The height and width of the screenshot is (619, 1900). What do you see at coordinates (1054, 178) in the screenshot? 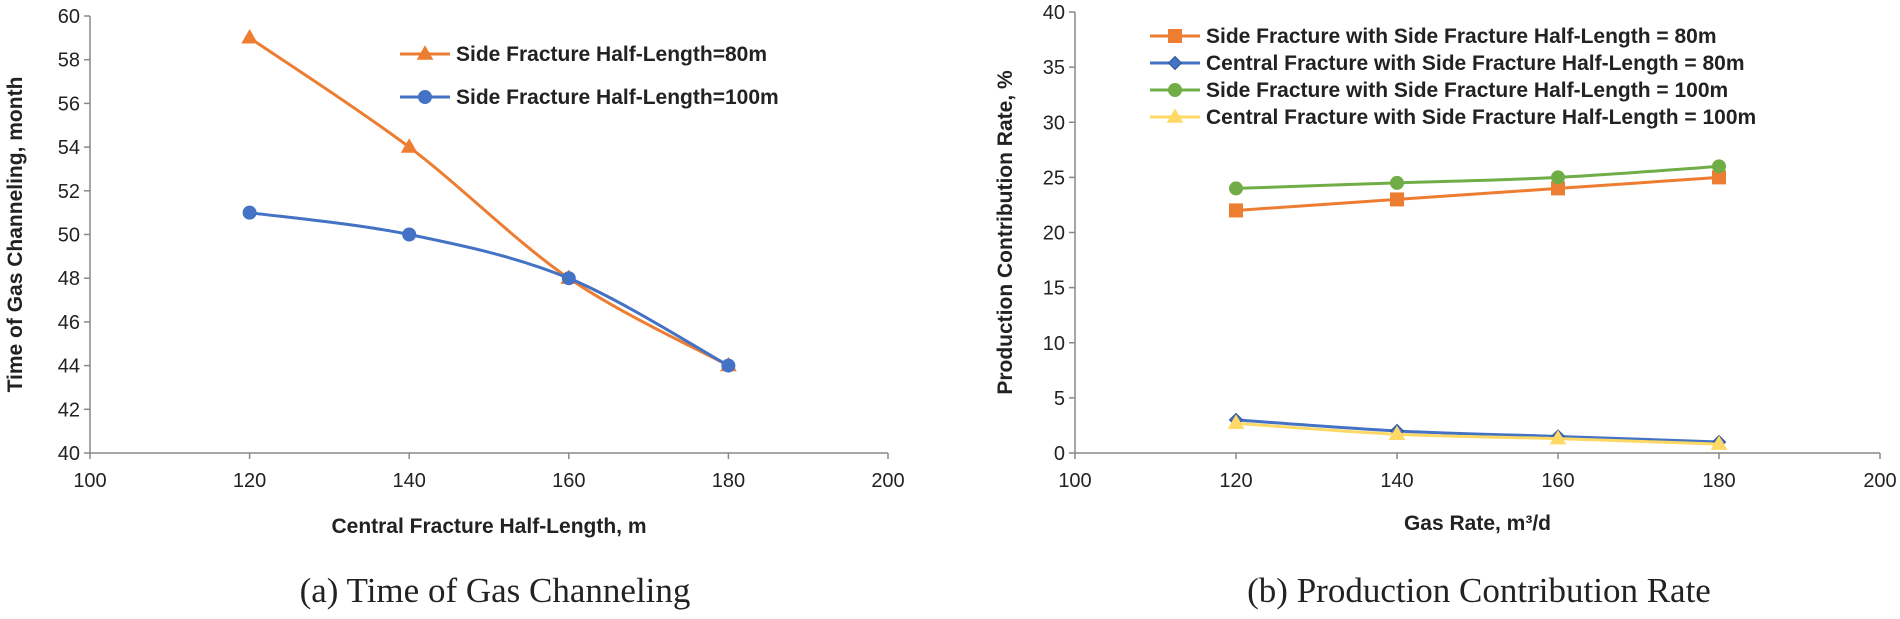
I see `y-tick-label: 25` at bounding box center [1054, 178].